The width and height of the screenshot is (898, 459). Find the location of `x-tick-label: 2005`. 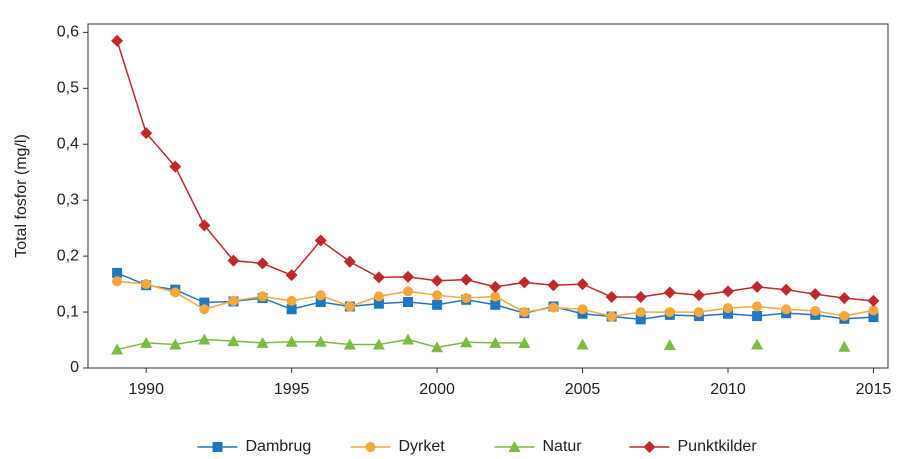

x-tick-label: 2005 is located at coordinates (583, 389).